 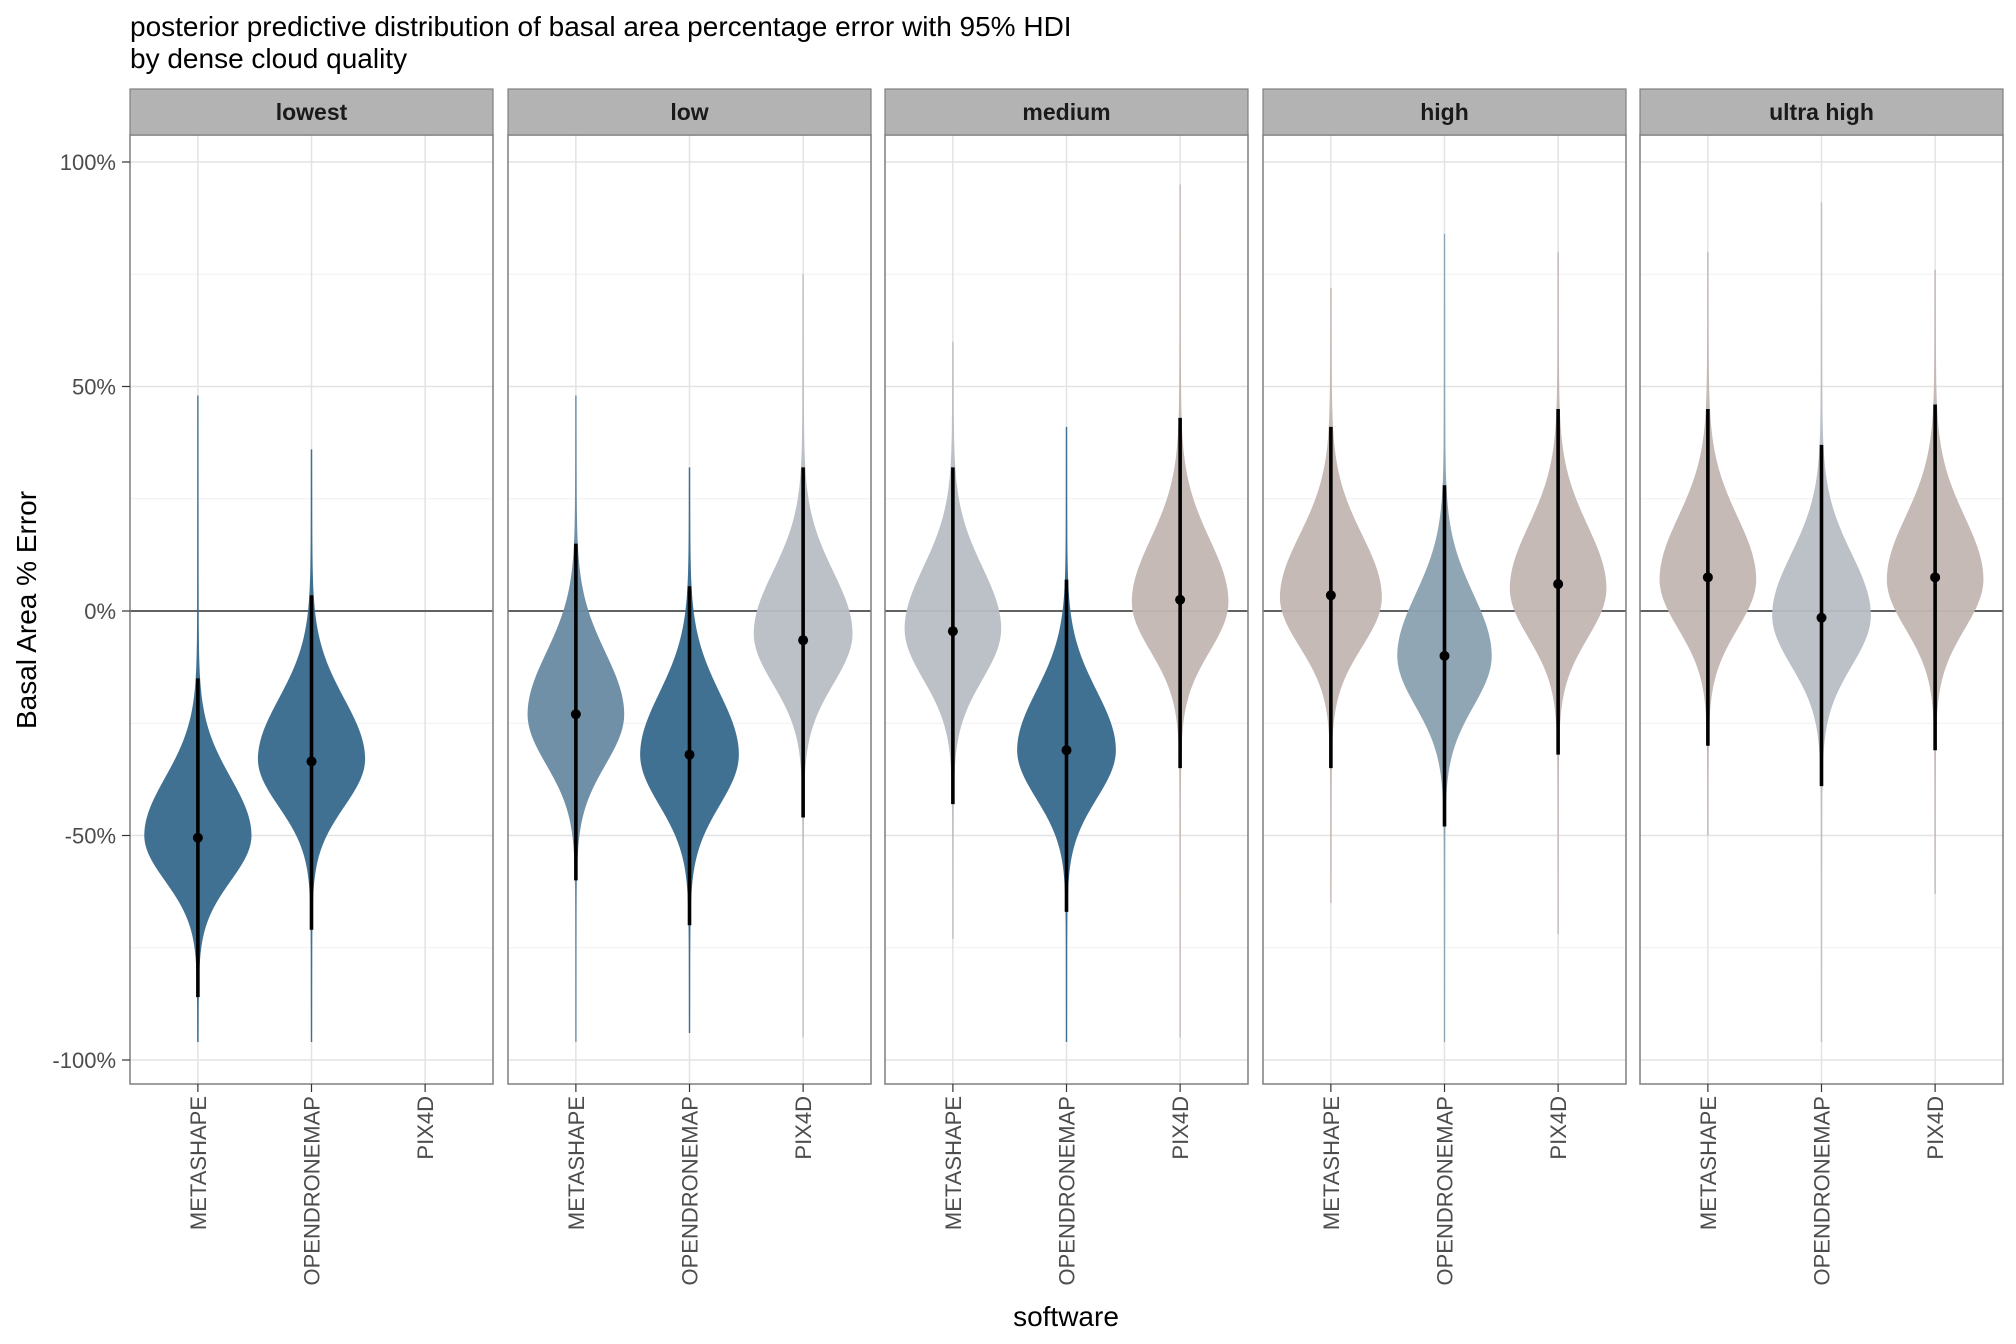 I want to click on facet-strip-label: medium, so click(x=1066, y=112).